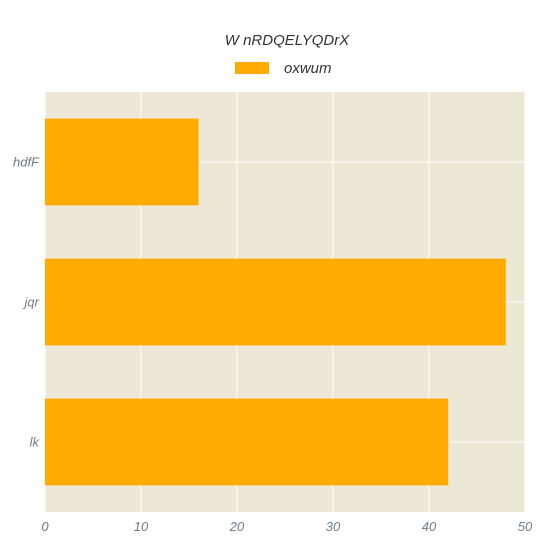 The image size is (544, 549). Describe the element at coordinates (247, 442) in the screenshot. I see `bar-lk` at that location.